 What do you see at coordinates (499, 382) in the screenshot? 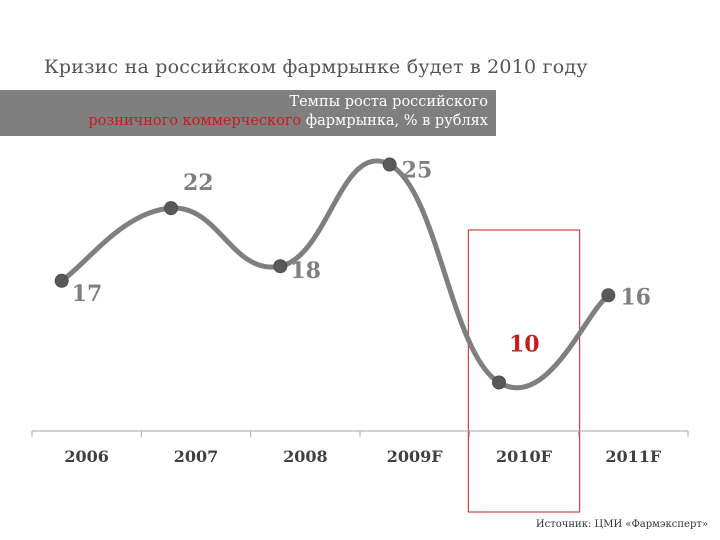
I see `data-point-2010F` at bounding box center [499, 382].